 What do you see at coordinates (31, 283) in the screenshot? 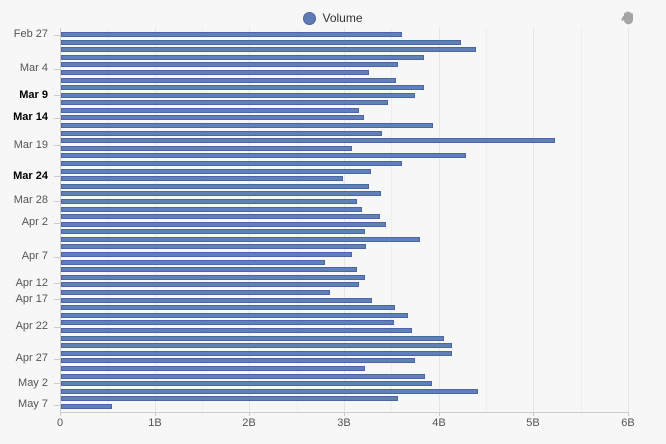
I see `category-axis-label: Apr 12` at bounding box center [31, 283].